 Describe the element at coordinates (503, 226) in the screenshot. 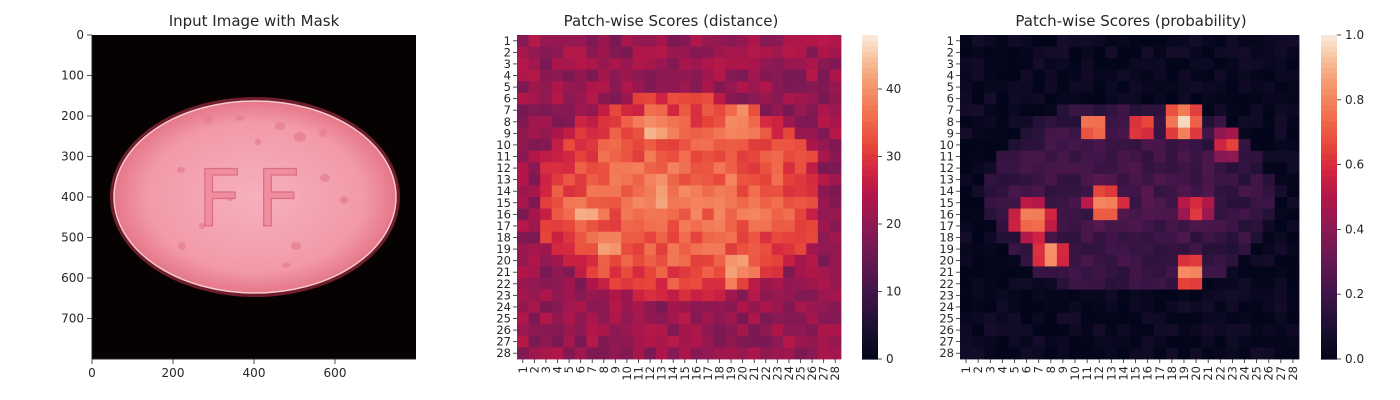

I see `y-tick-label: 17` at that location.